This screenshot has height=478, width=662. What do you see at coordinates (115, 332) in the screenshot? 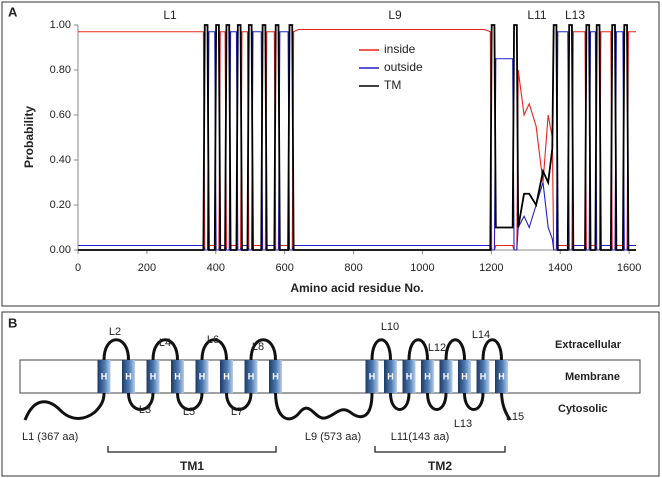
I see `loop-label: L2` at bounding box center [115, 332].